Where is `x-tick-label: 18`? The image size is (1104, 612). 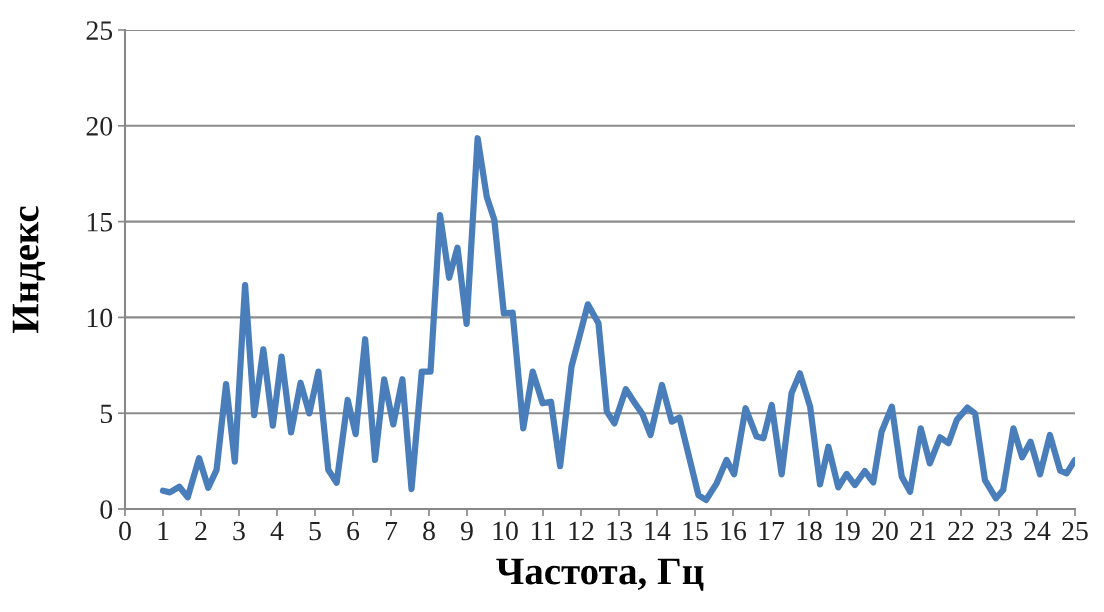 x-tick-label: 18 is located at coordinates (809, 531).